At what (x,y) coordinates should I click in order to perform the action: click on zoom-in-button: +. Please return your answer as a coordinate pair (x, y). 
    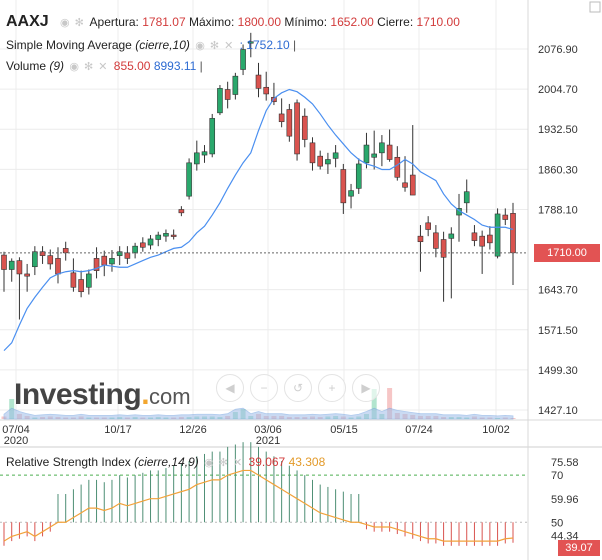
    Looking at the image, I should click on (332, 388).